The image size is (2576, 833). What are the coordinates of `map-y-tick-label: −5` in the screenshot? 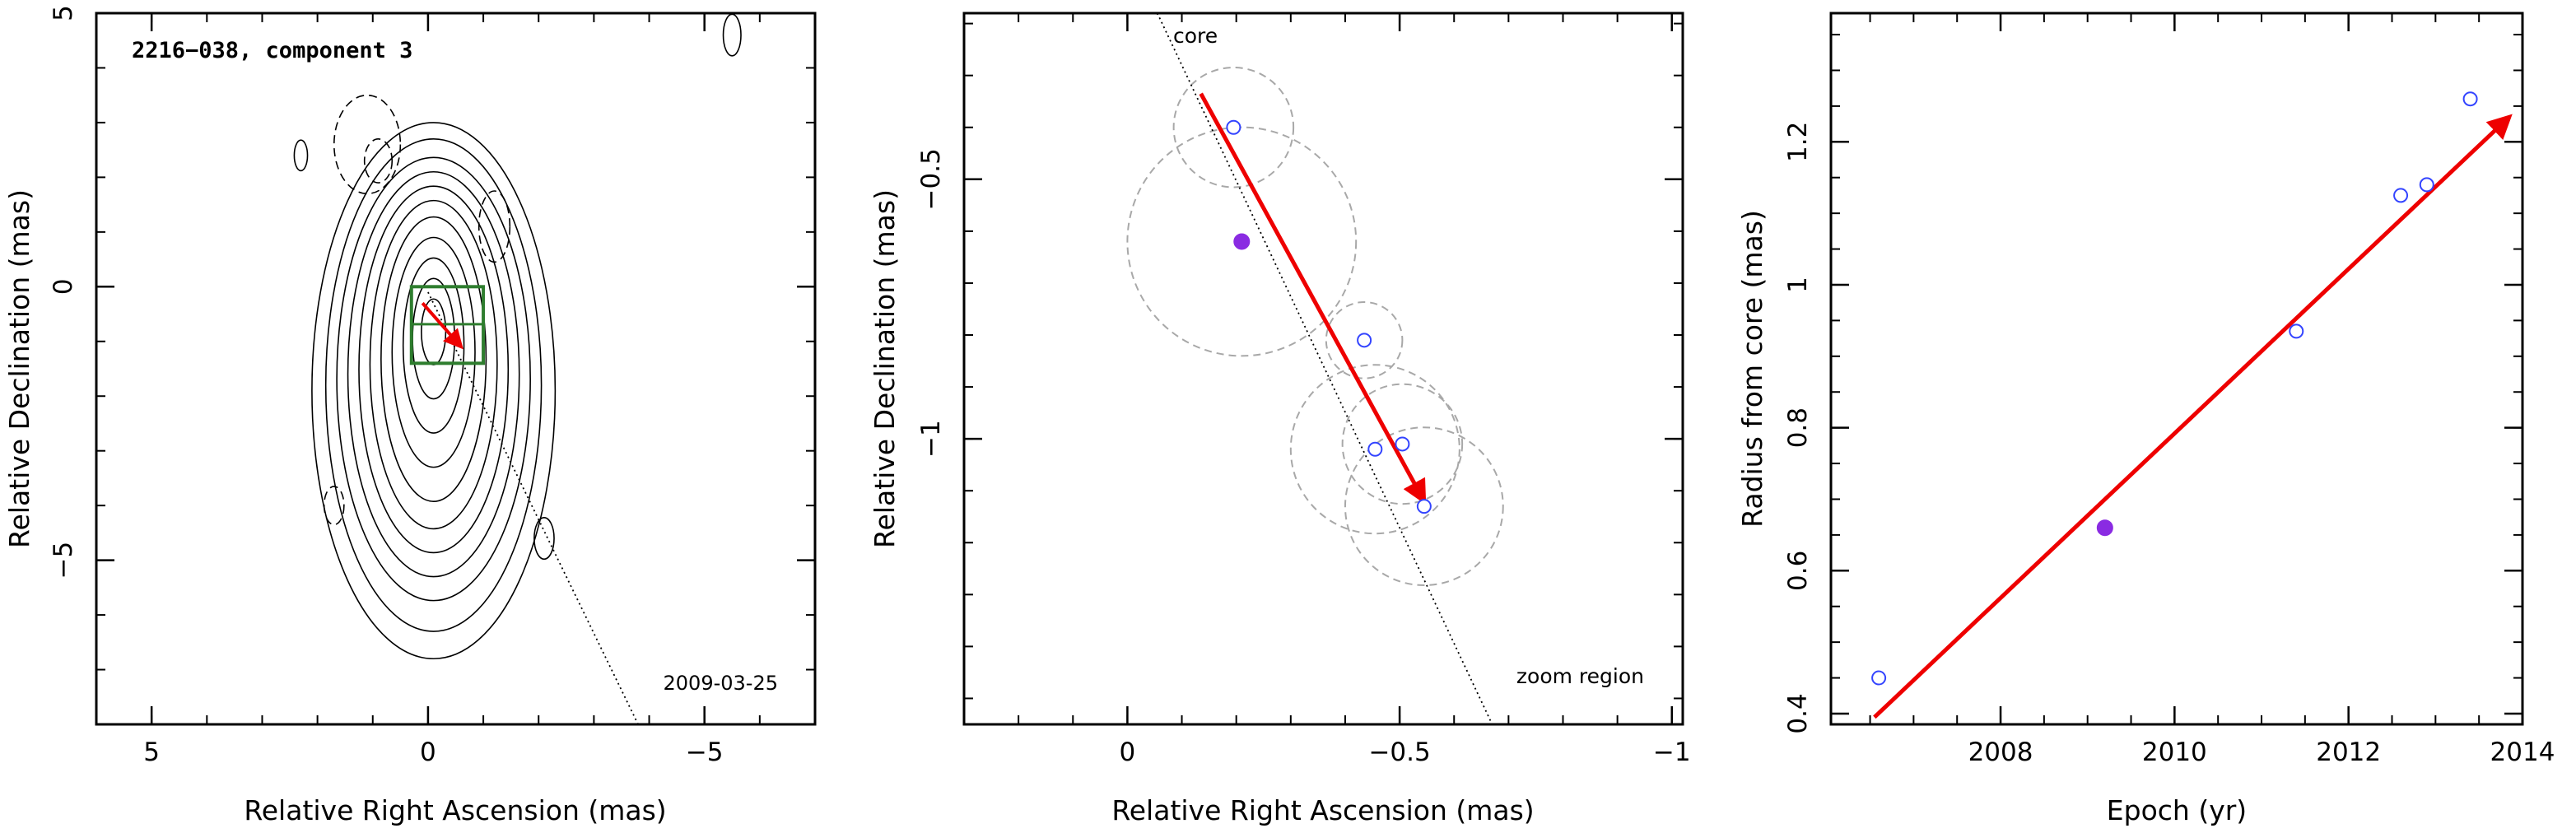 It's located at (64, 560).